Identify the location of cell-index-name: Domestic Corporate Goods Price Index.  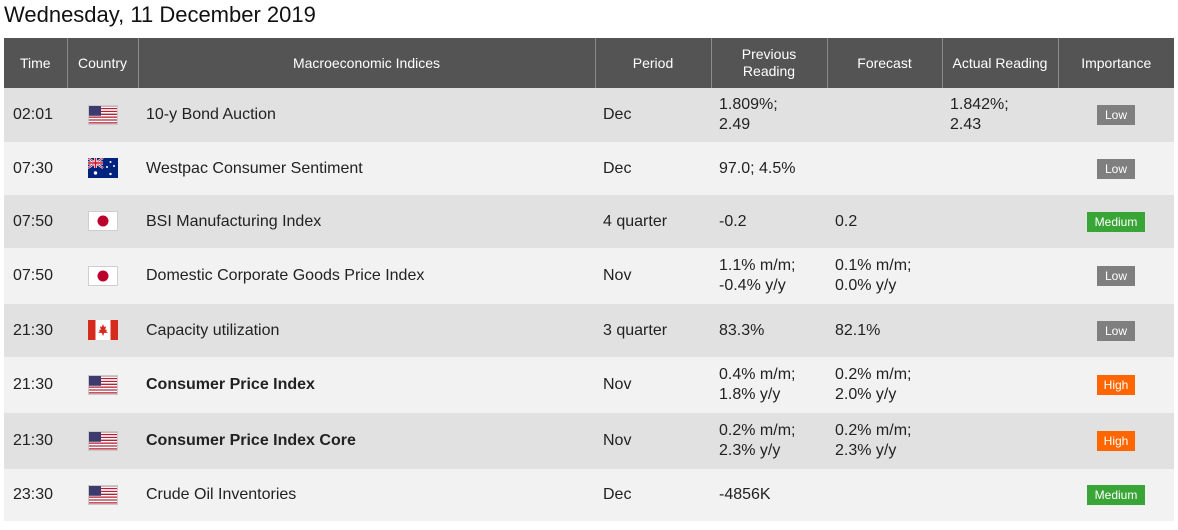
(366, 276).